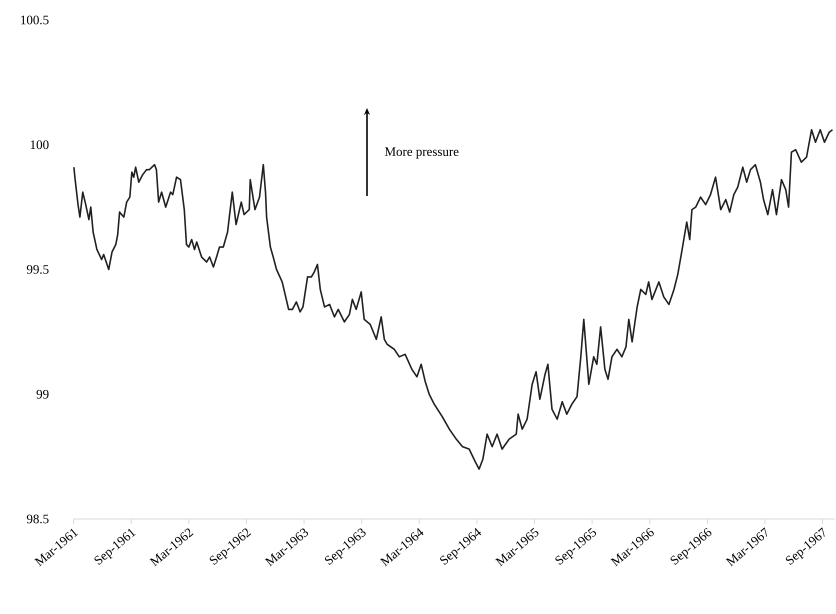 The image size is (836, 614). What do you see at coordinates (37, 519) in the screenshot?
I see `y-tick-label: 98.5` at bounding box center [37, 519].